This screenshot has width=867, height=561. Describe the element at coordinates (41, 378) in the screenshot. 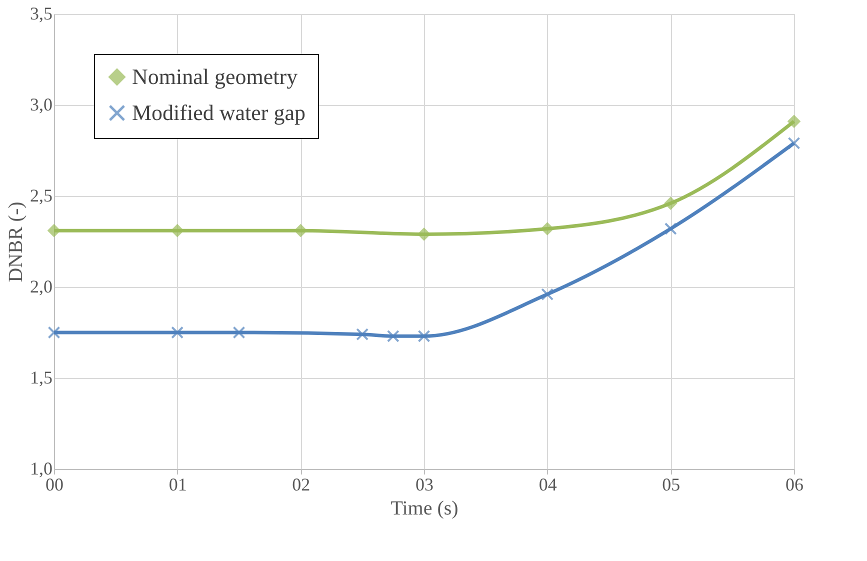

I see `y-tick-label: 1,5` at that location.